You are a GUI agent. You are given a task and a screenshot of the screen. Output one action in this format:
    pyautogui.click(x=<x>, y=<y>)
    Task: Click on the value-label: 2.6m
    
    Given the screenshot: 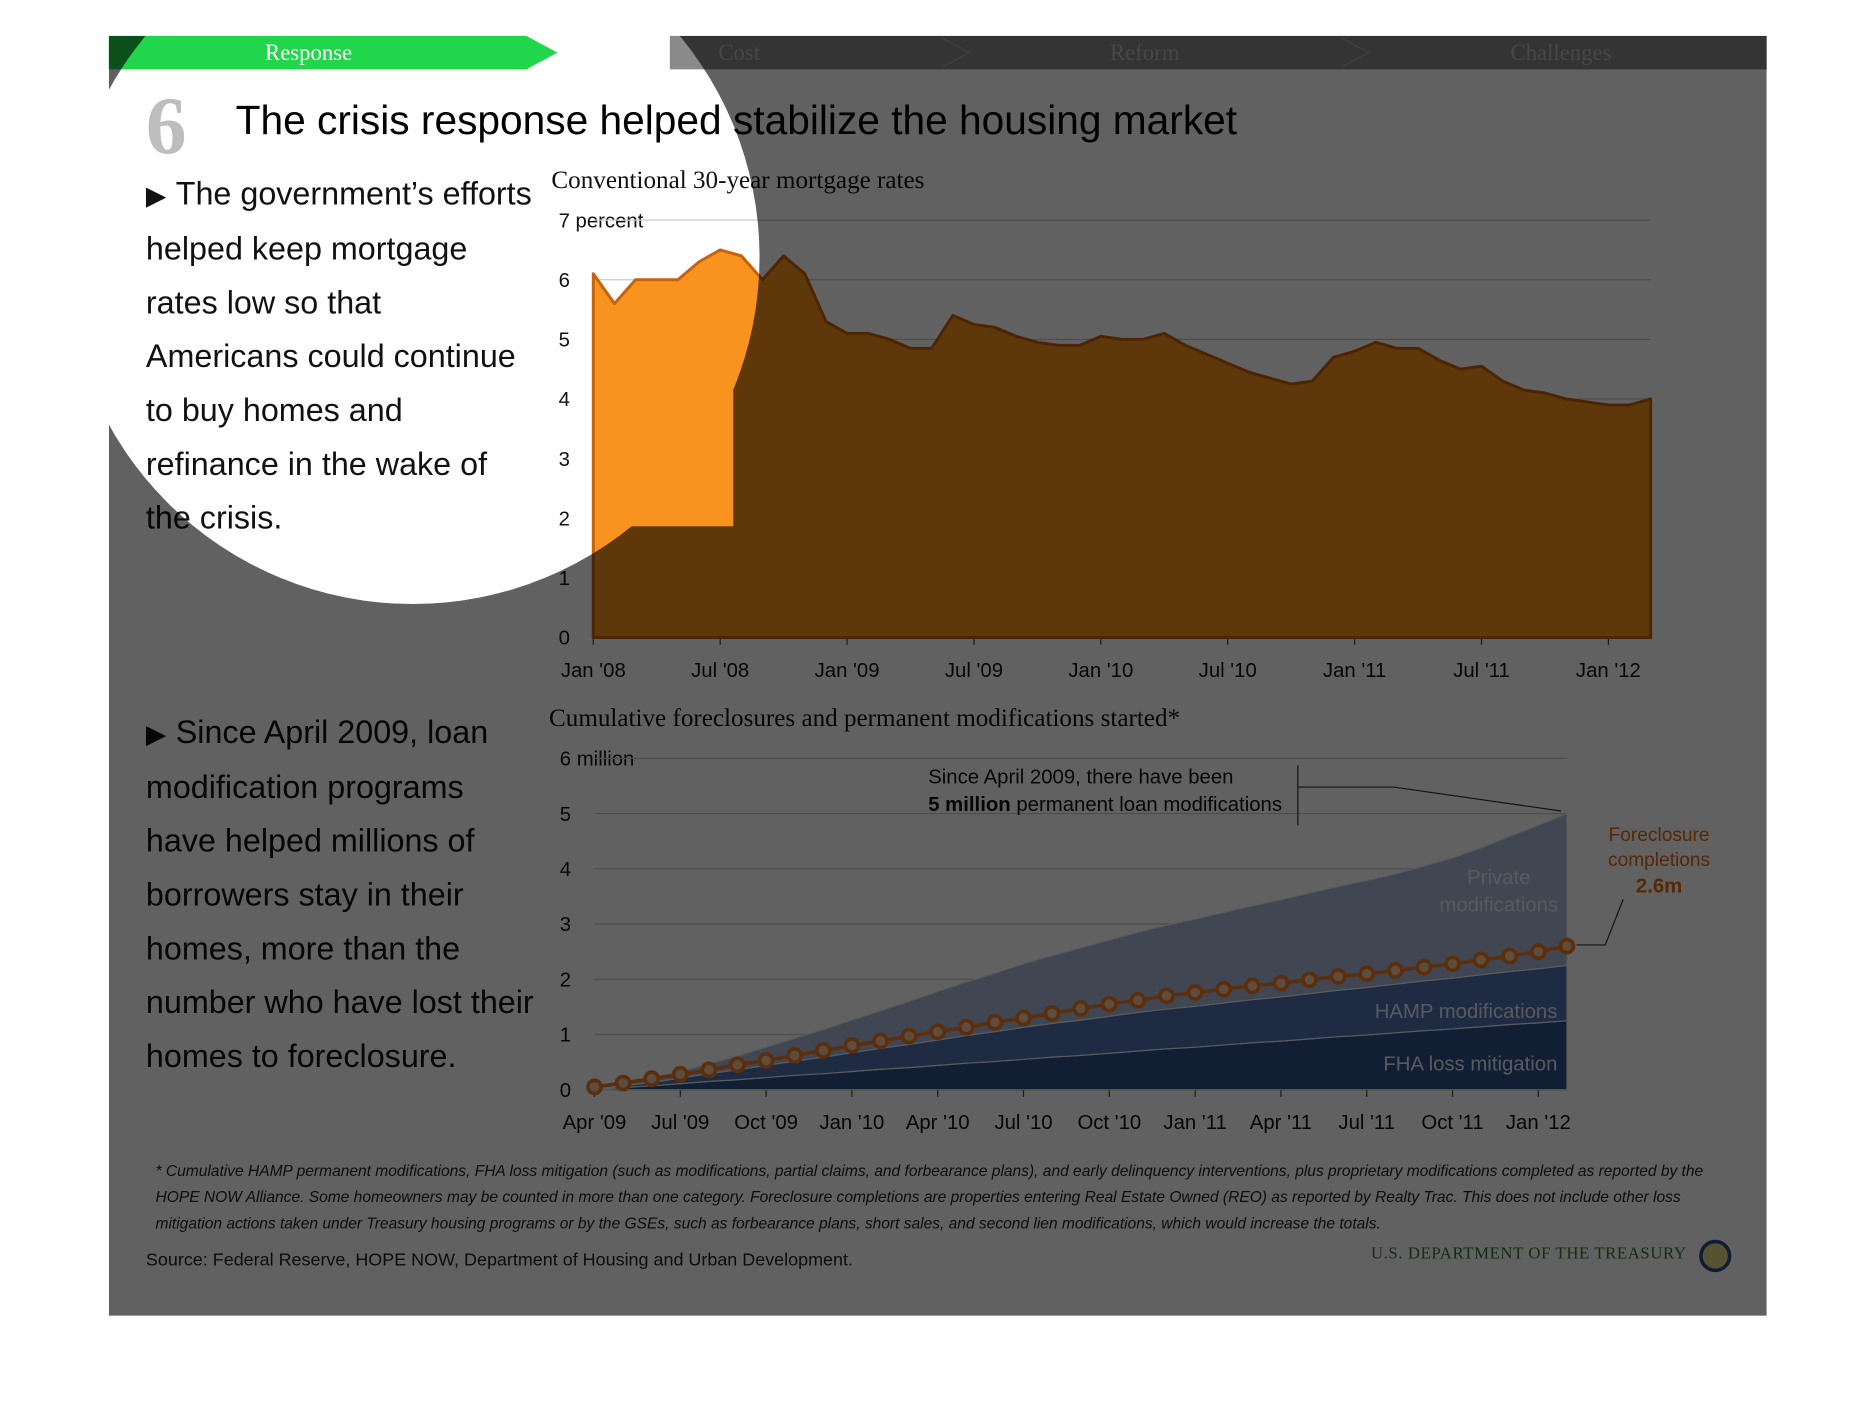 What is the action you would take?
    pyautogui.click(x=1659, y=886)
    